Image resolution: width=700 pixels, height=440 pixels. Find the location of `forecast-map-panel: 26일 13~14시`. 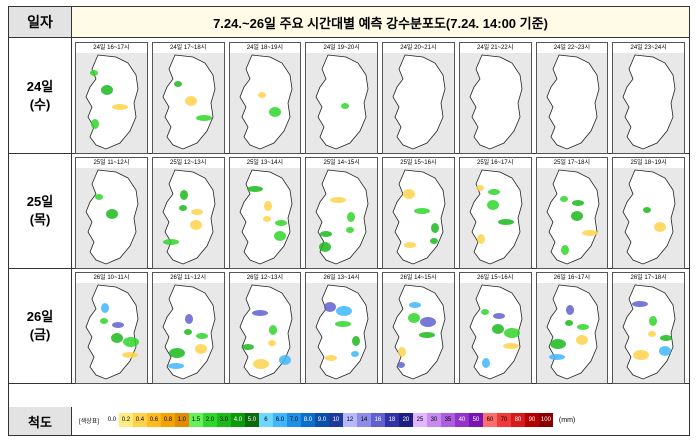

forecast-map-panel: 26일 13~14시 is located at coordinates (341, 328).